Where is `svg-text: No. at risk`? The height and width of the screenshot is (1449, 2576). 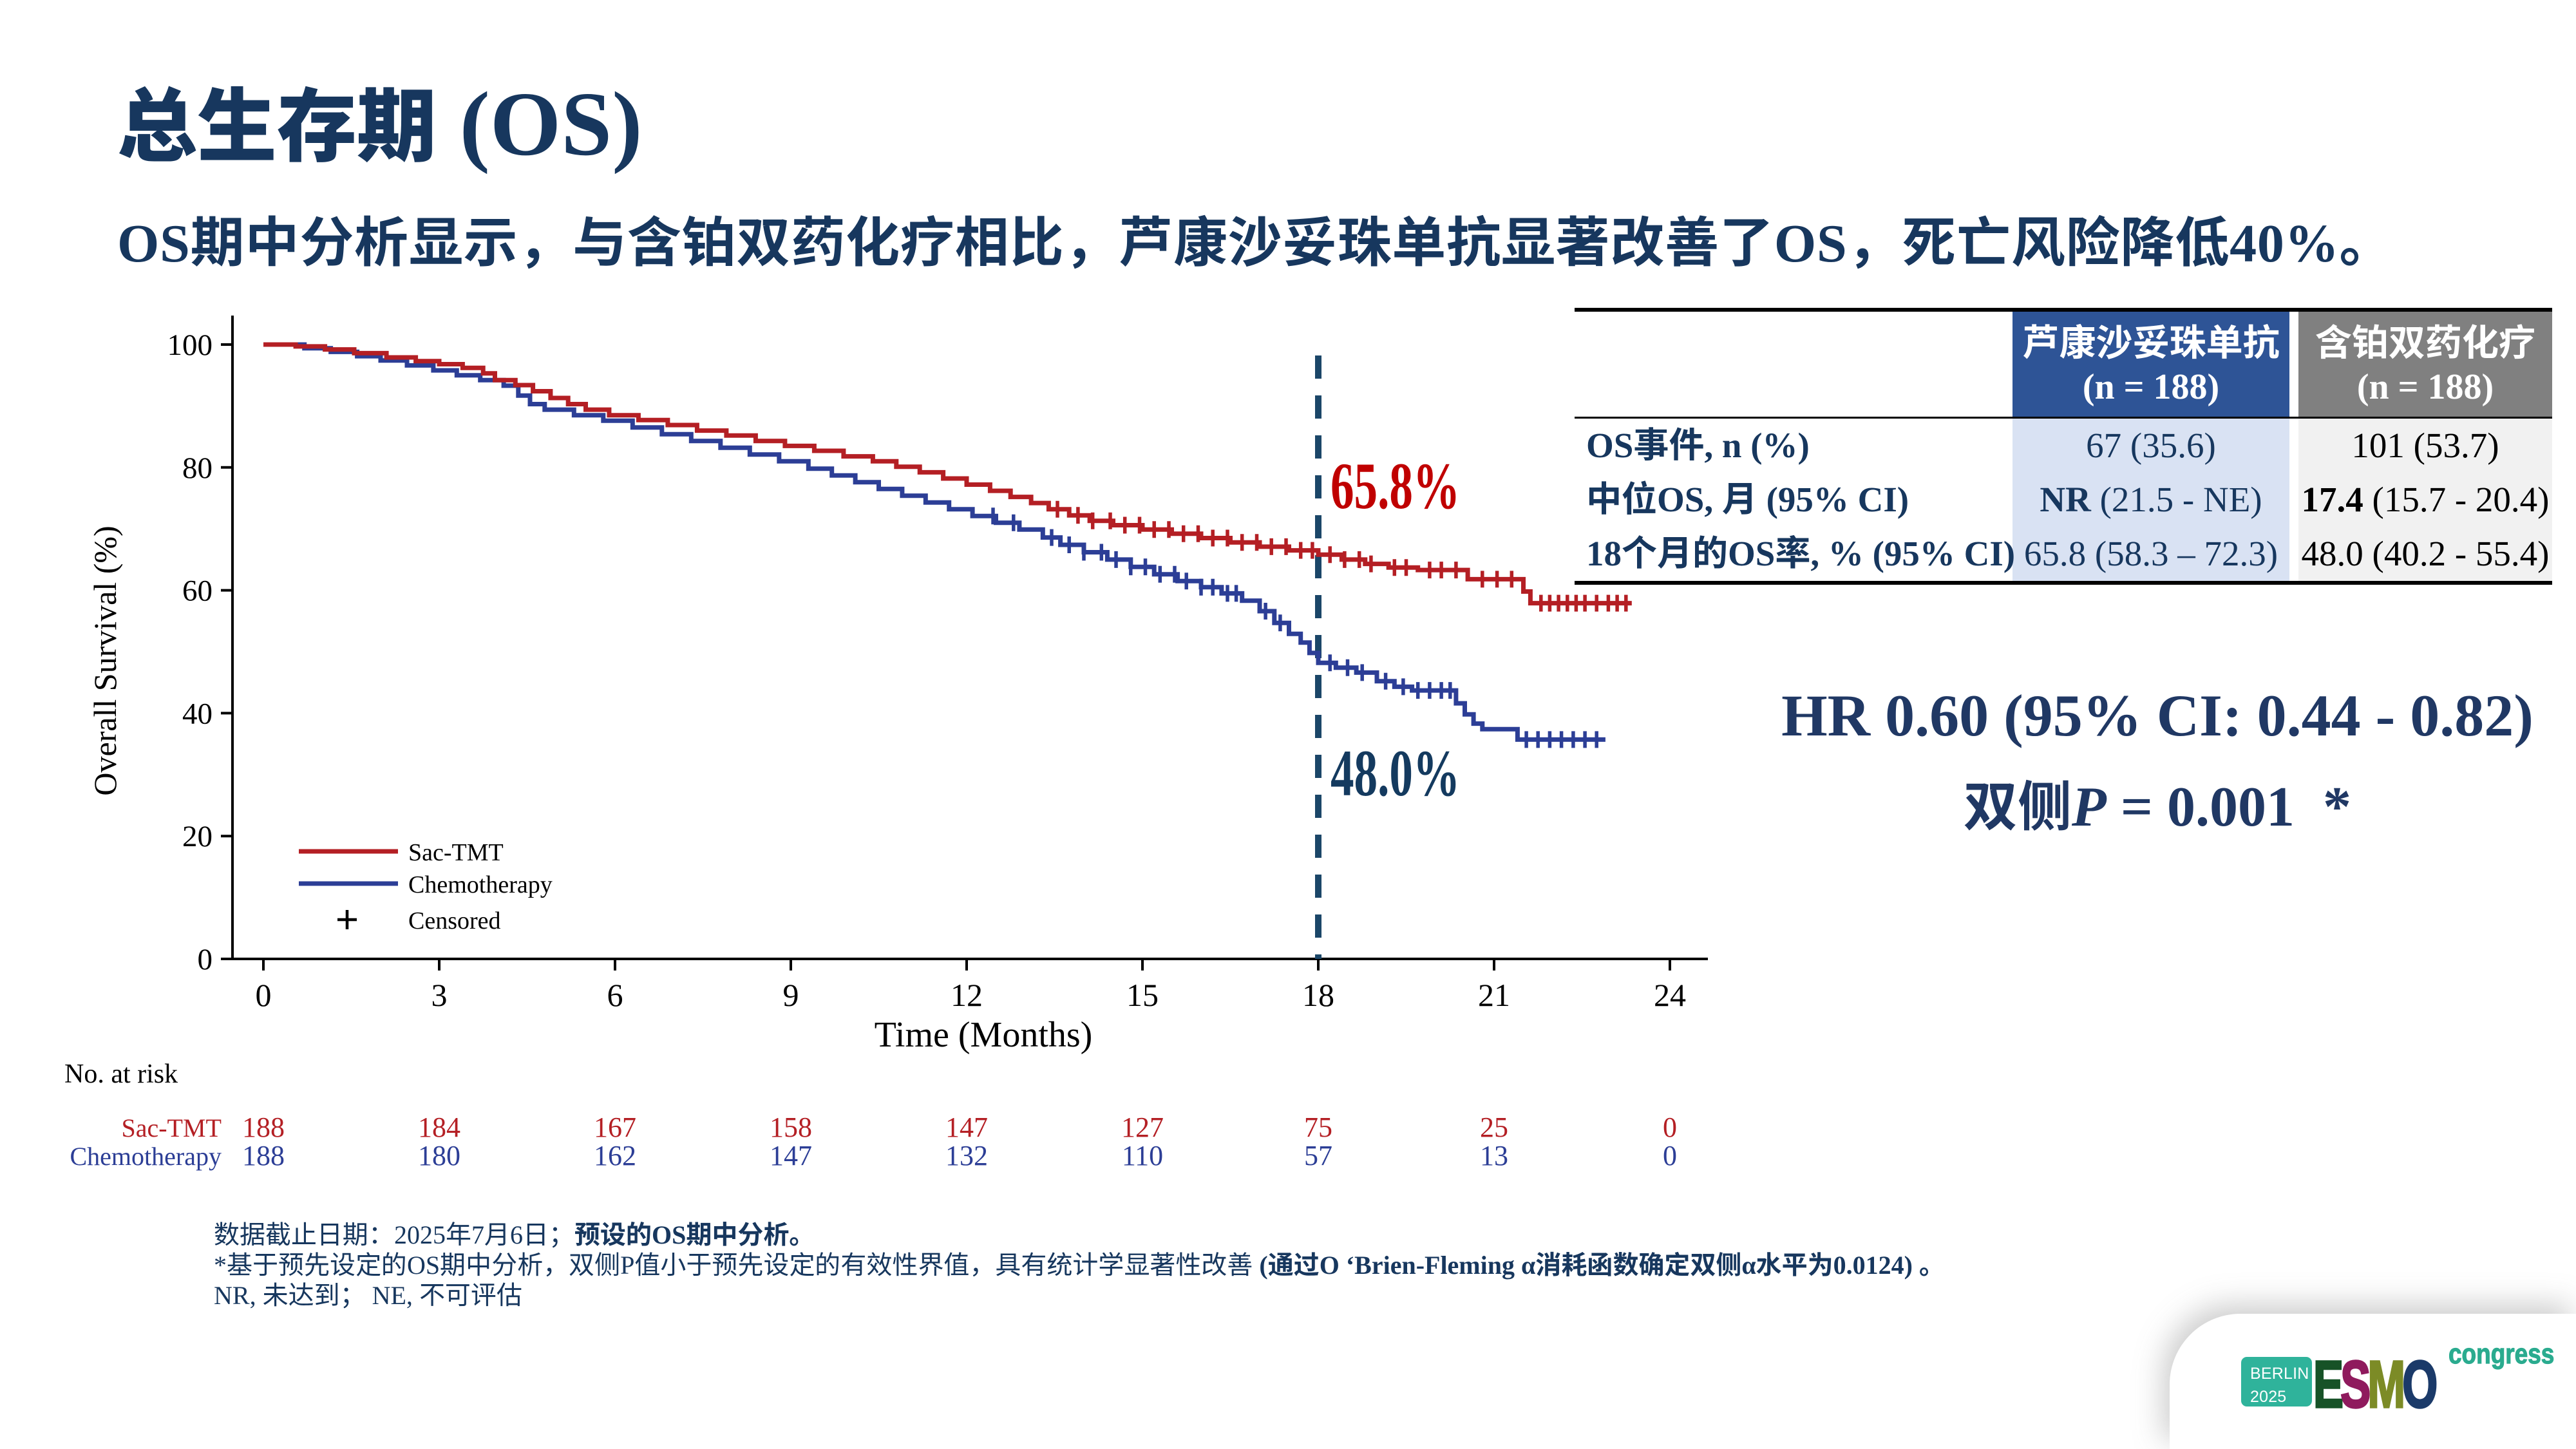
svg-text: No. at risk is located at coordinates (121, 1074).